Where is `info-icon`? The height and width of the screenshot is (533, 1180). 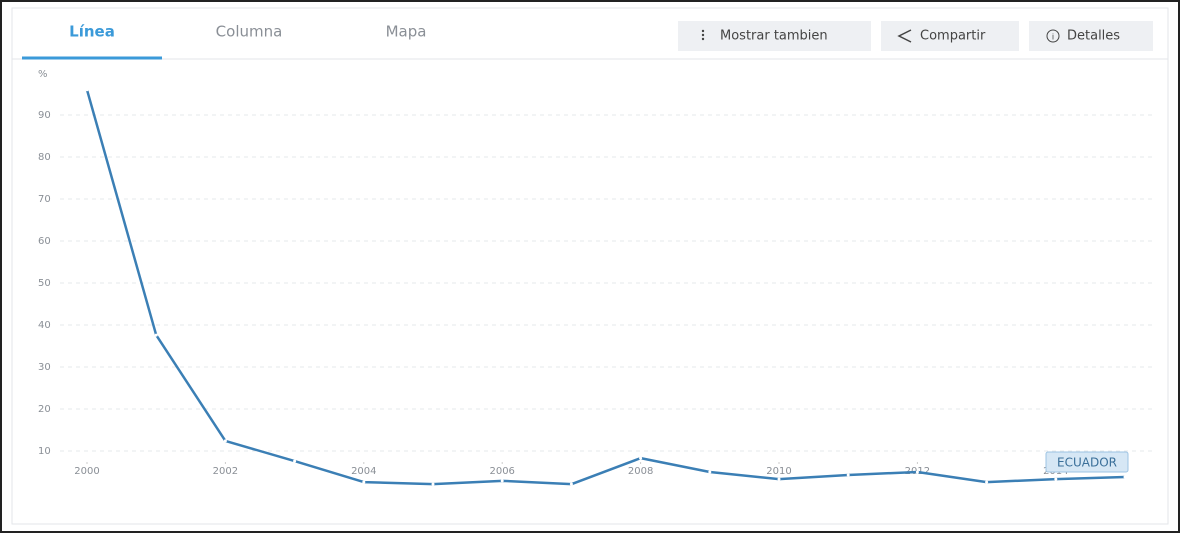 info-icon is located at coordinates (1053, 36).